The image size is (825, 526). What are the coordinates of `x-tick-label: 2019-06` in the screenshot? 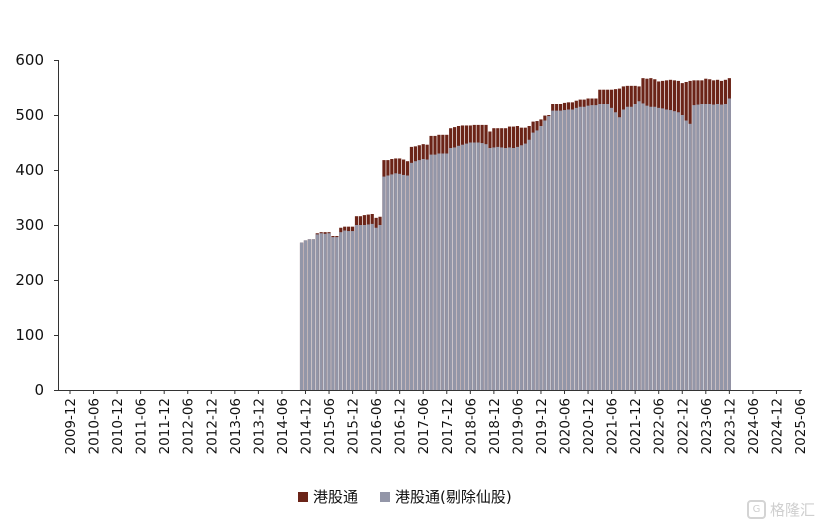 It's located at (518, 426).